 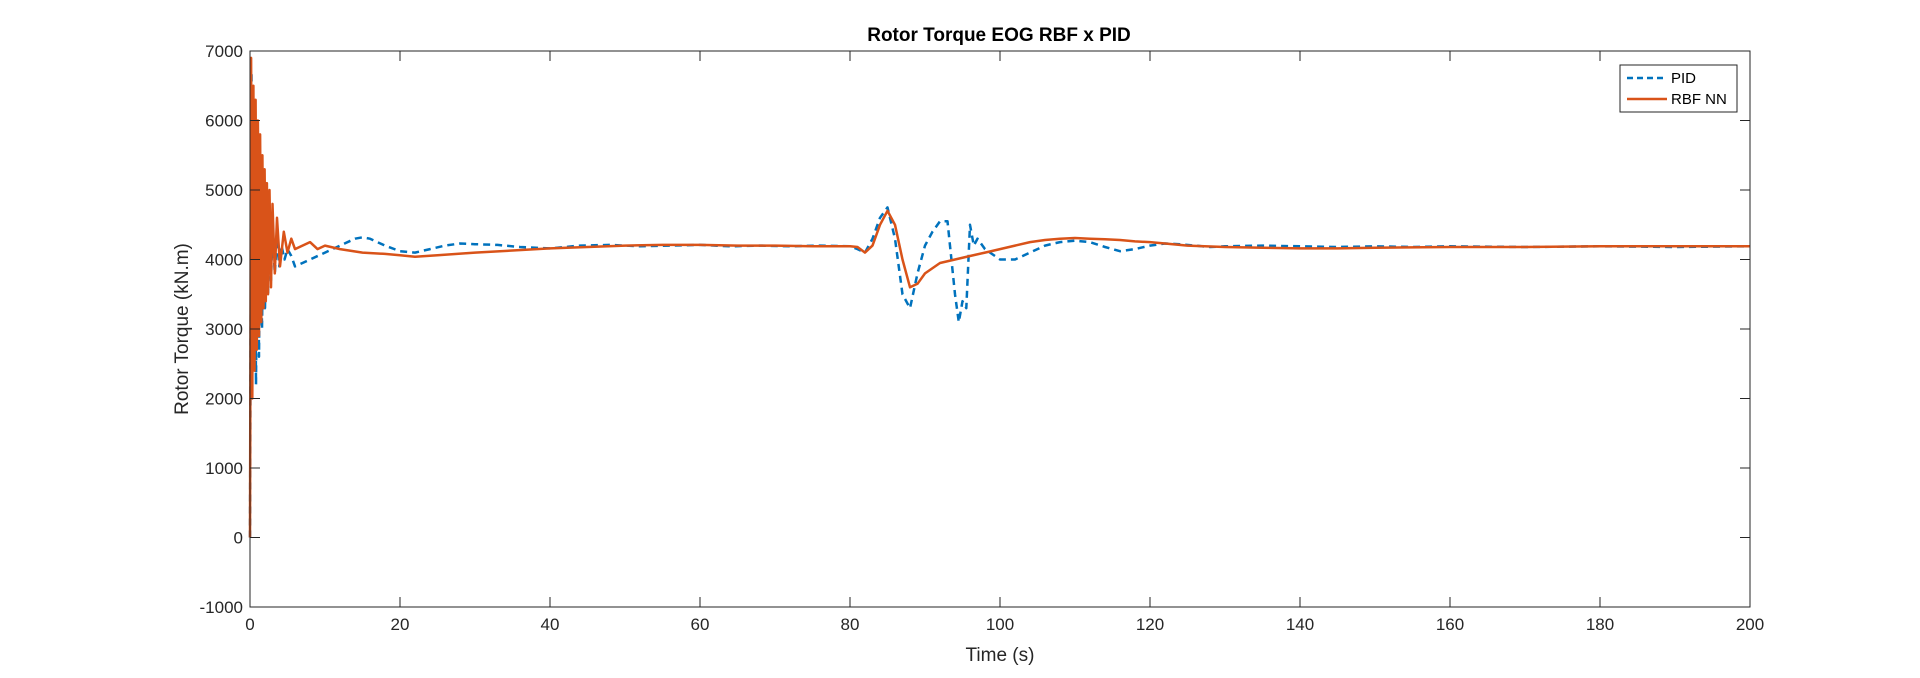 What do you see at coordinates (224, 399) in the screenshot?
I see `y-tick-label: 2000` at bounding box center [224, 399].